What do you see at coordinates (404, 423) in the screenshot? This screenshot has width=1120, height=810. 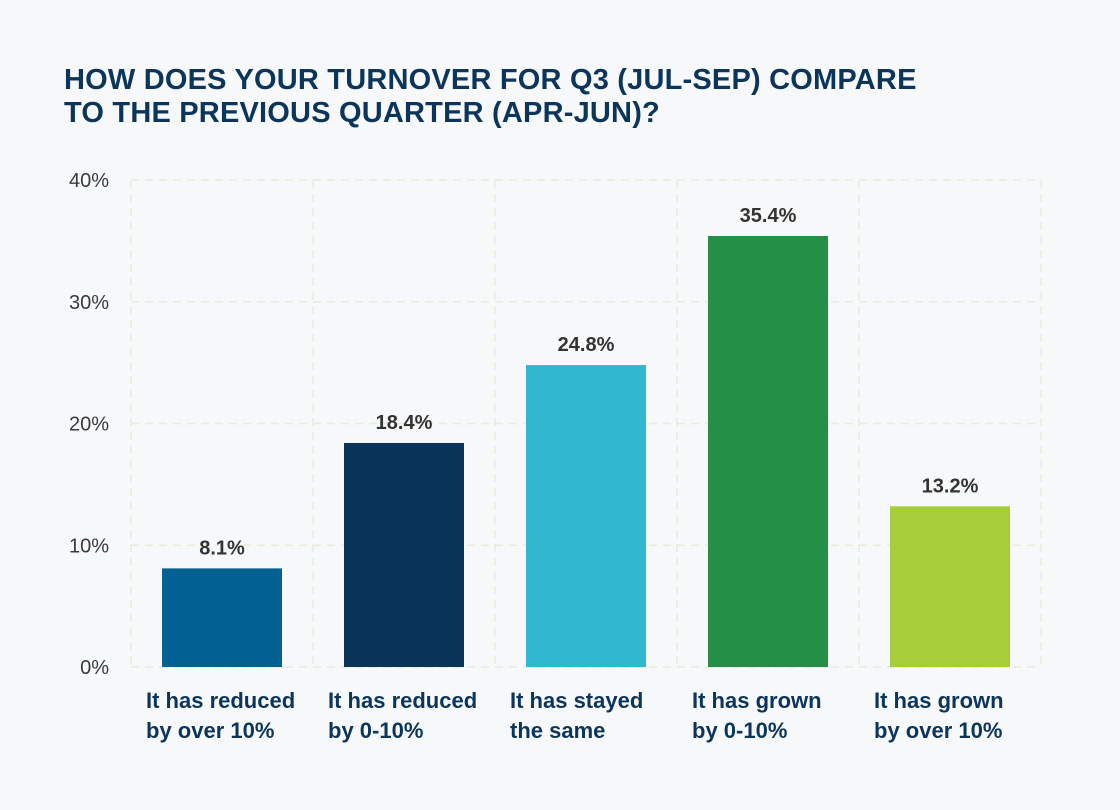 I see `data-label: 18.4%` at bounding box center [404, 423].